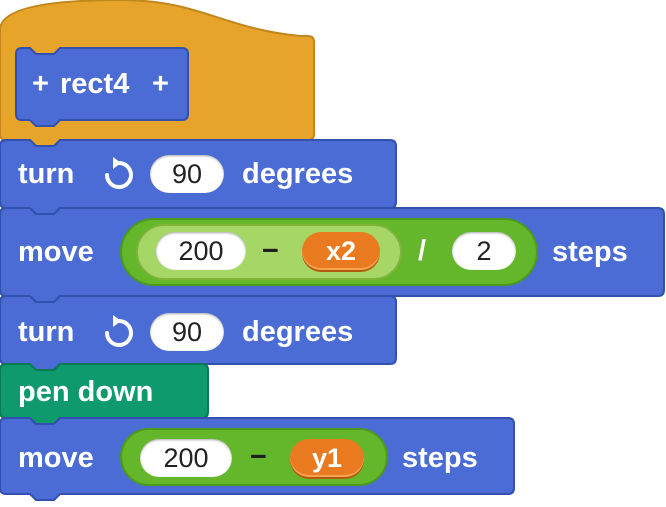  What do you see at coordinates (341, 251) in the screenshot?
I see `variable-x2: x2` at bounding box center [341, 251].